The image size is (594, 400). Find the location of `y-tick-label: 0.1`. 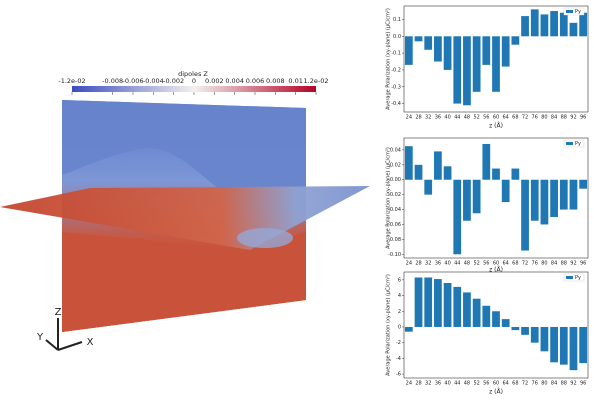

y-tick-label: 0.1 is located at coordinates (397, 20).